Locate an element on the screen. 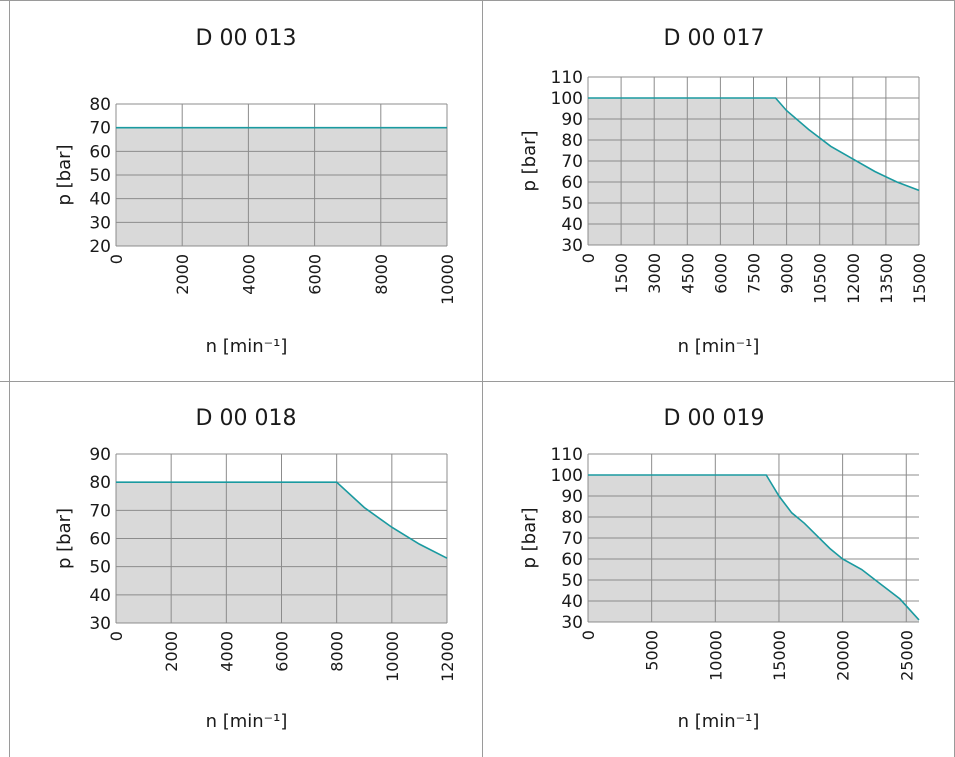 This screenshot has width=955, height=757. chart-title: D 00 013 is located at coordinates (246, 38).